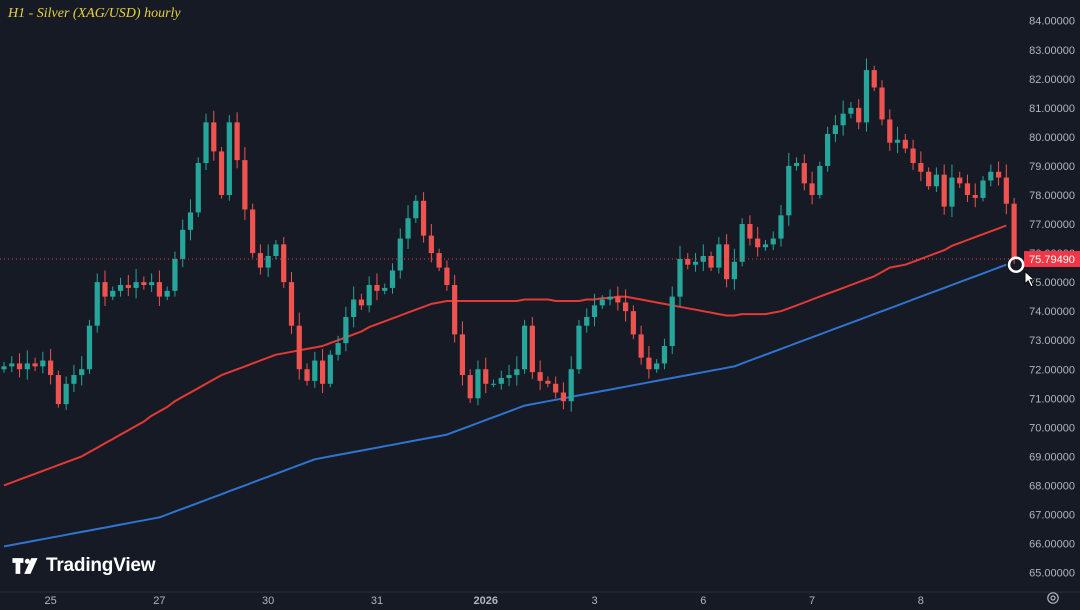  What do you see at coordinates (540, 599) in the screenshot?
I see `x-axis: 25 27 30 31 2026 3 6 7 8` at bounding box center [540, 599].